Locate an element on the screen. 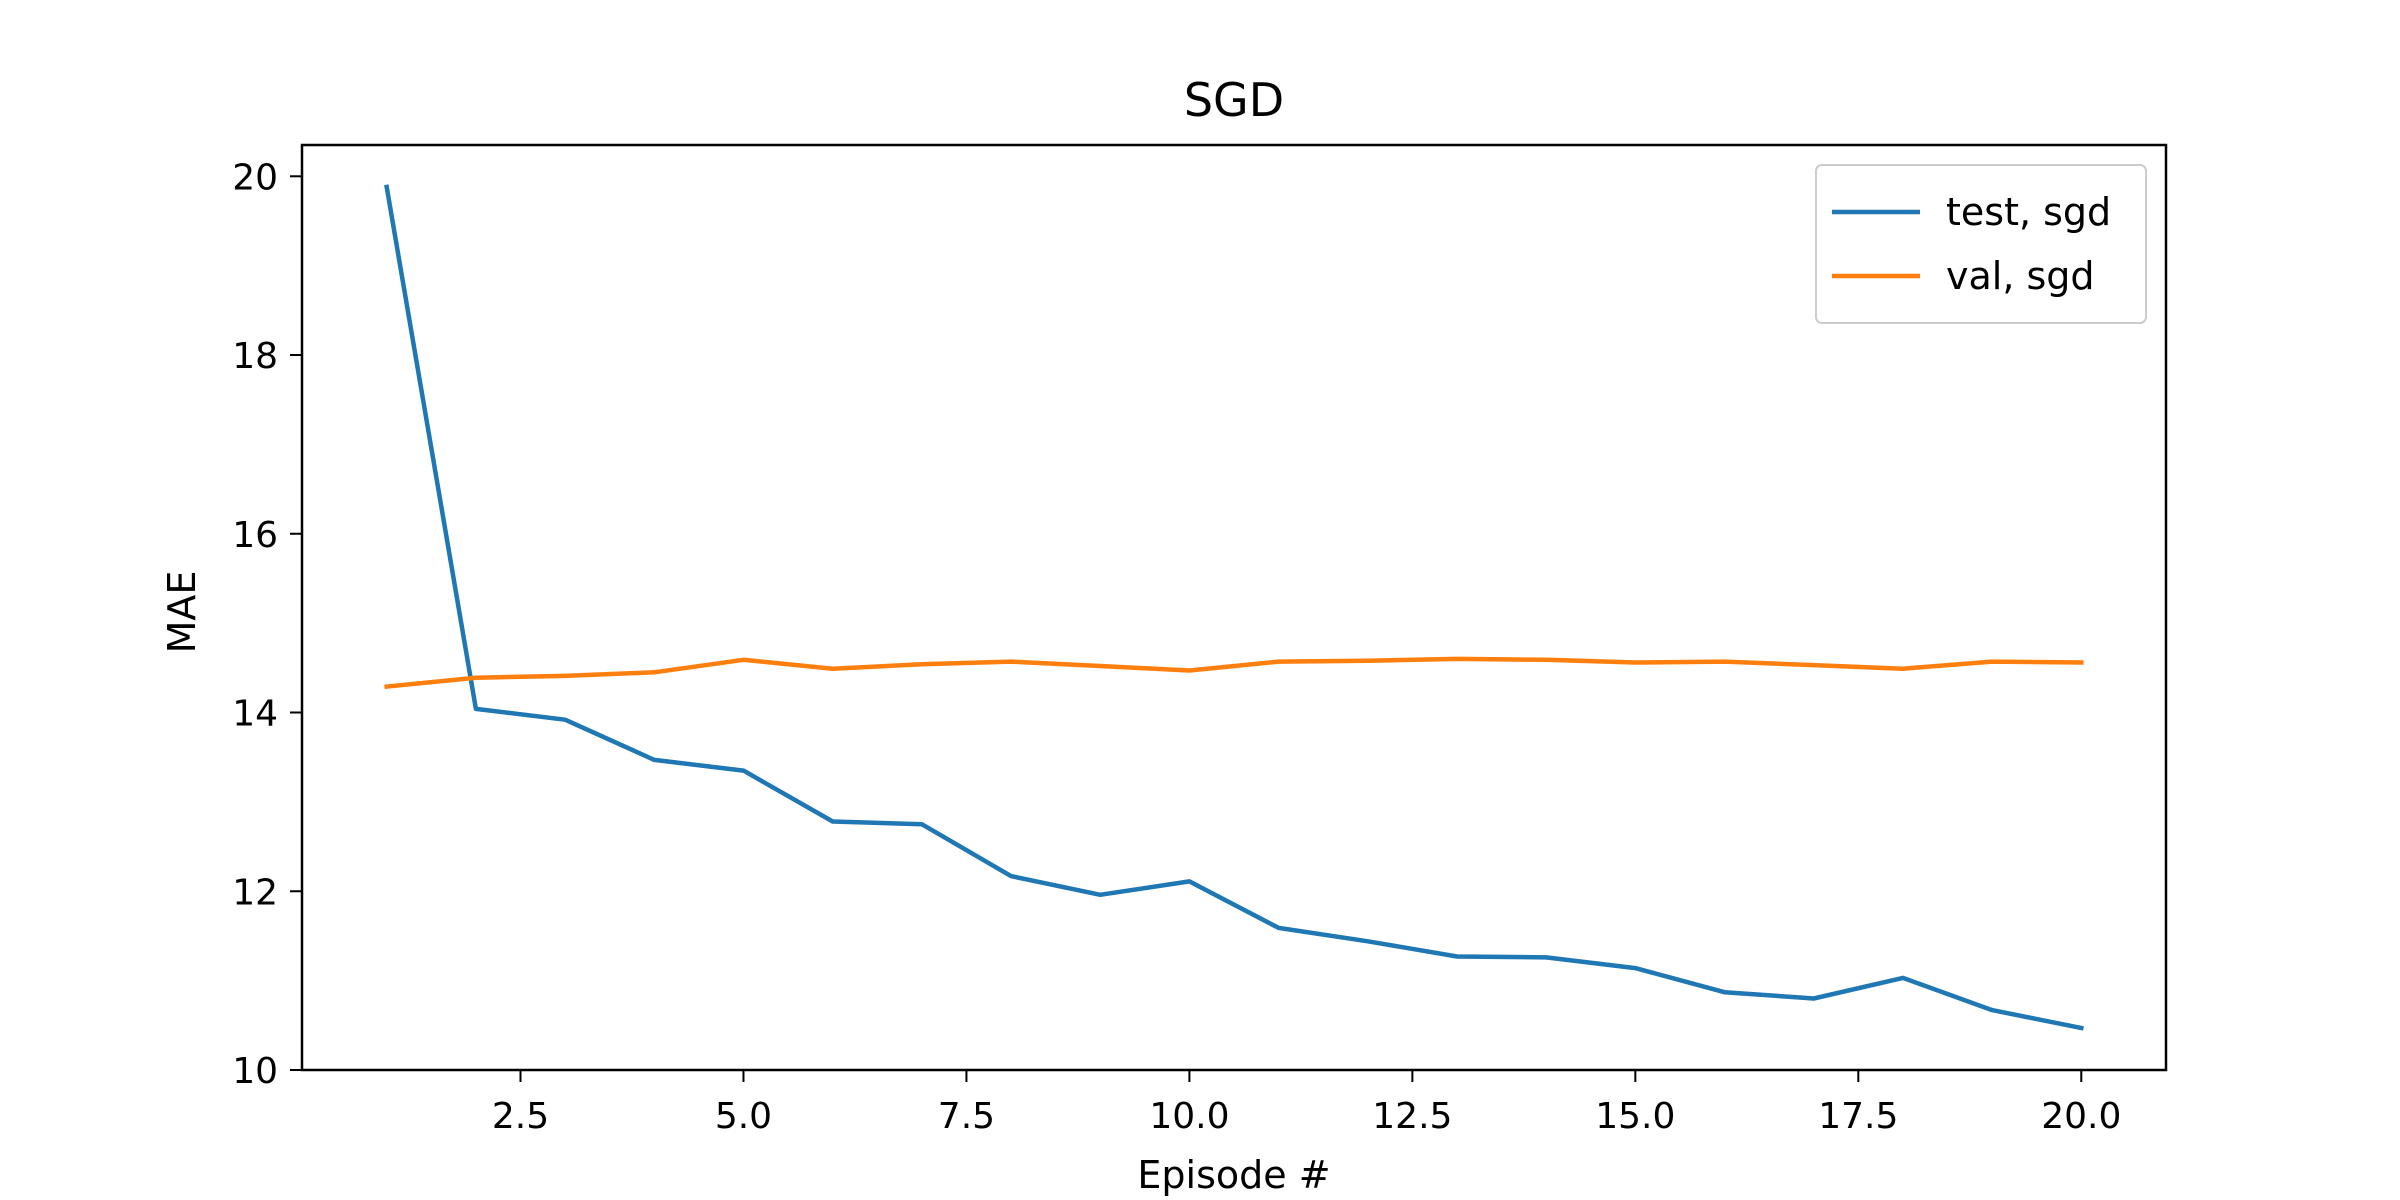  y-axis-label: MAE is located at coordinates (182, 612).